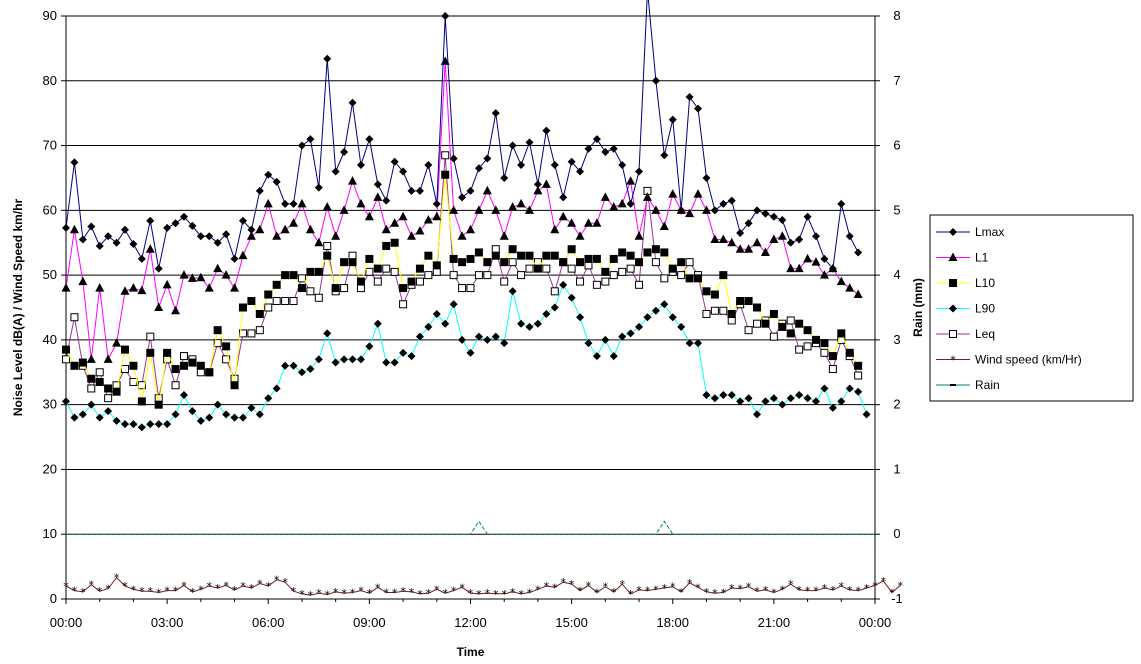 This screenshot has width=1141, height=664. I want to click on legend-label: Wind speed (km/Hr), so click(1028, 360).